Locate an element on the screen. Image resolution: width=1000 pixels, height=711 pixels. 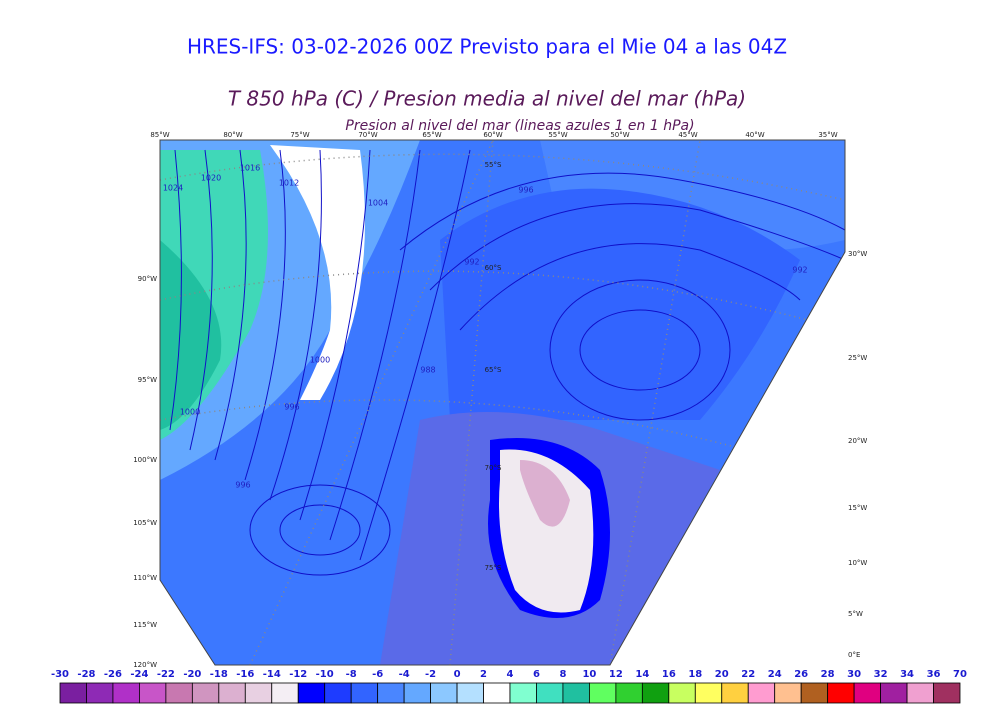
colorbar-label: -12 is located at coordinates (298, 674).